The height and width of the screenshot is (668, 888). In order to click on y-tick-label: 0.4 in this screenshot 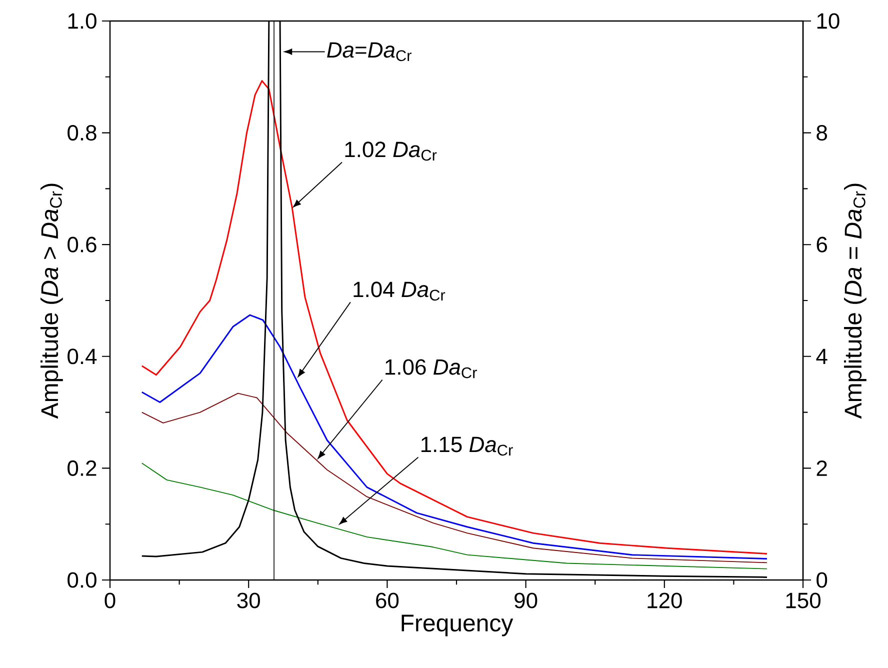, I will do `click(82, 356)`.